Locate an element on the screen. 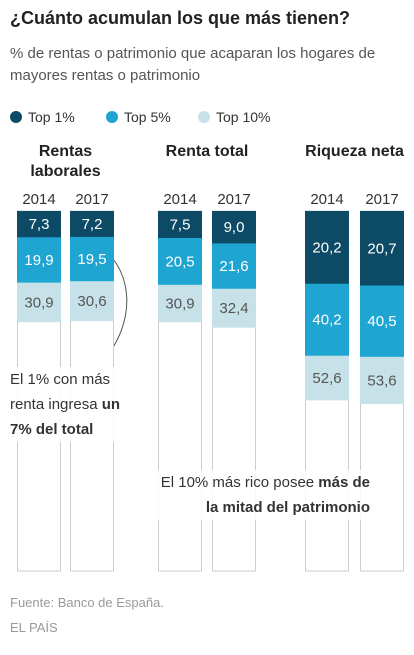  value-label: 30,6 is located at coordinates (91, 301).